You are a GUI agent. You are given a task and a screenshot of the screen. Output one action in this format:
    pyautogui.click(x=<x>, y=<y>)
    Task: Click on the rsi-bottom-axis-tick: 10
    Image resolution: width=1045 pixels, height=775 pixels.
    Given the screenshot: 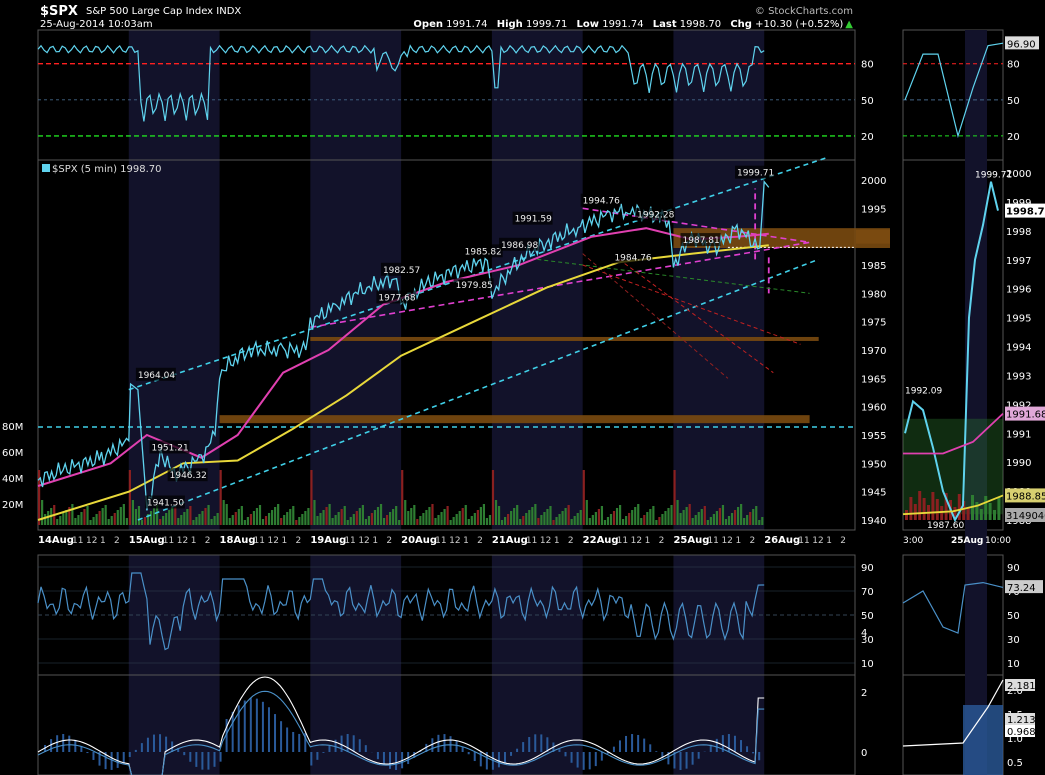 What is the action you would take?
    pyautogui.click(x=867, y=664)
    